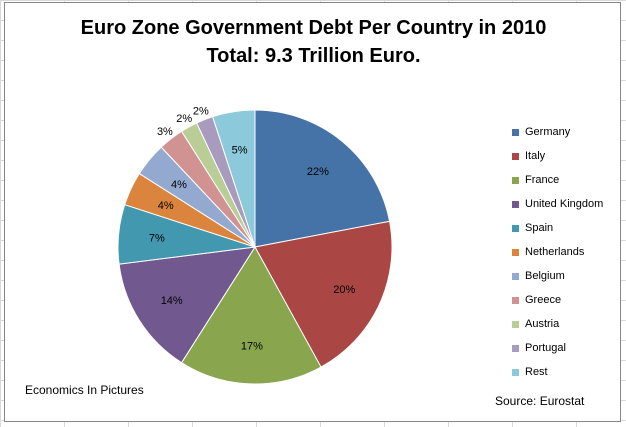  Describe the element at coordinates (515, 156) in the screenshot. I see `legend-swatch-italy` at that location.